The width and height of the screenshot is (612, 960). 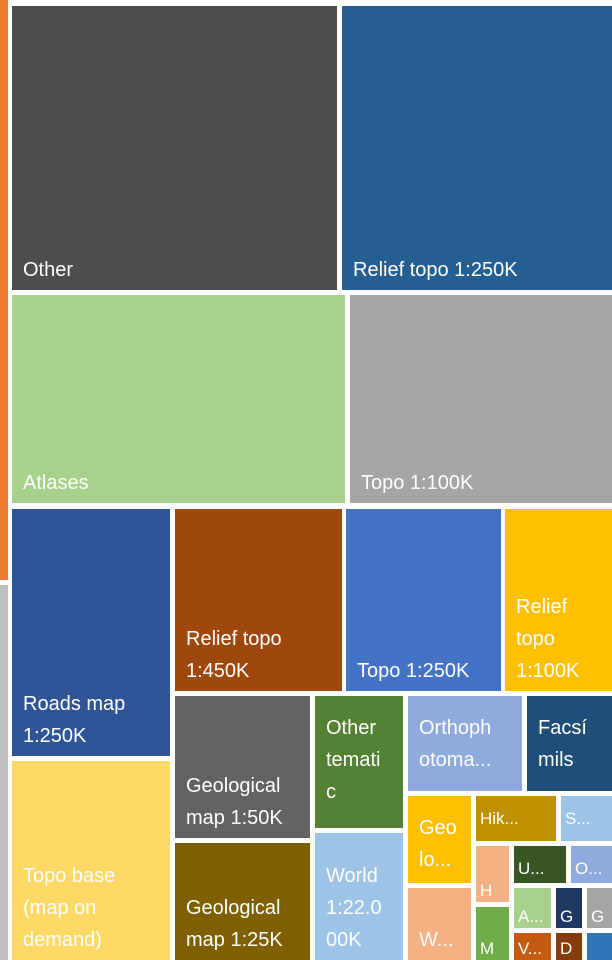 What do you see at coordinates (417, 483) in the screenshot?
I see `tile-label: Topo 1:100K` at bounding box center [417, 483].